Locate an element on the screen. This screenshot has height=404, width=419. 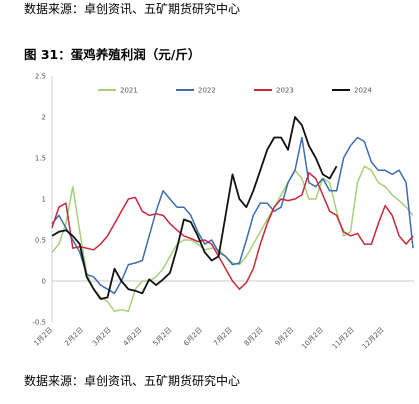
legend-label: 2024 is located at coordinates (363, 91).